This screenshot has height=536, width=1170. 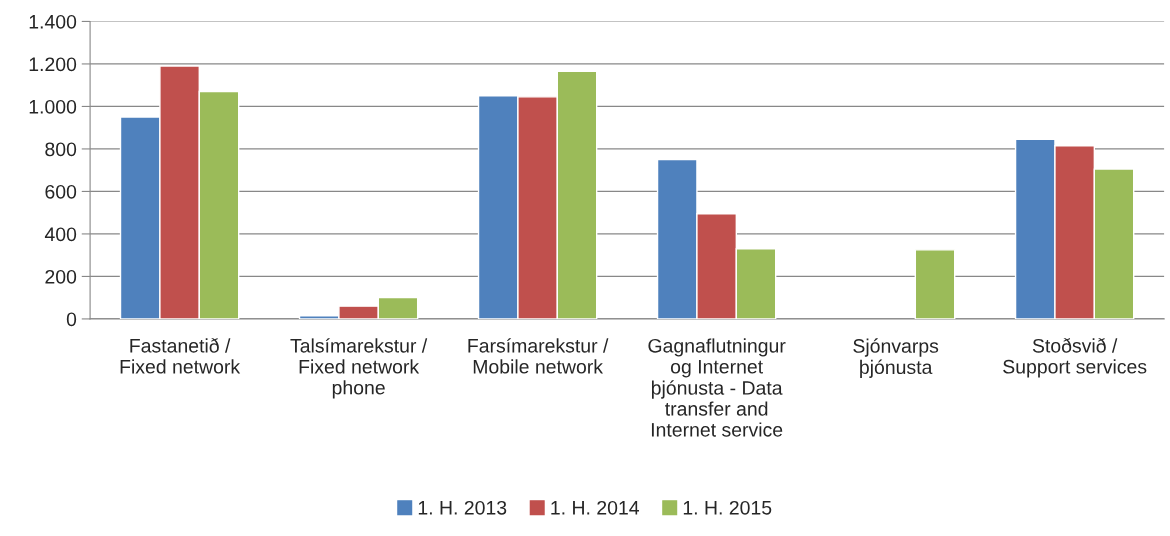 I want to click on legend-label: 1. H. 2013, so click(x=462, y=507).